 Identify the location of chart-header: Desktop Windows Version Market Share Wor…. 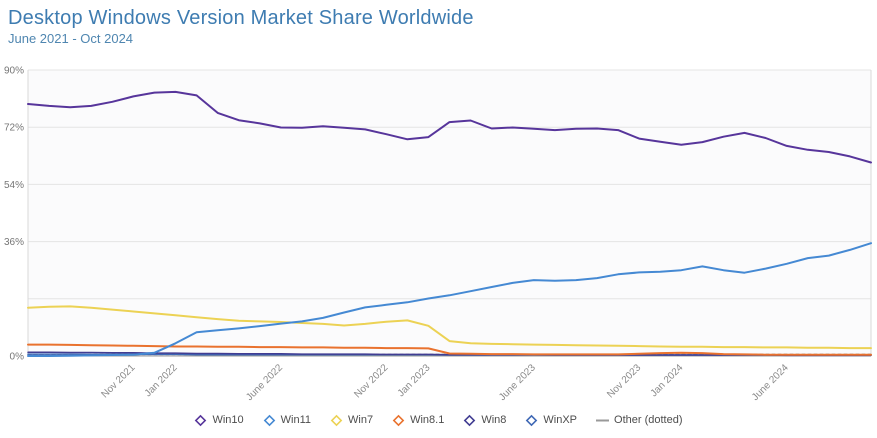
(438, 23).